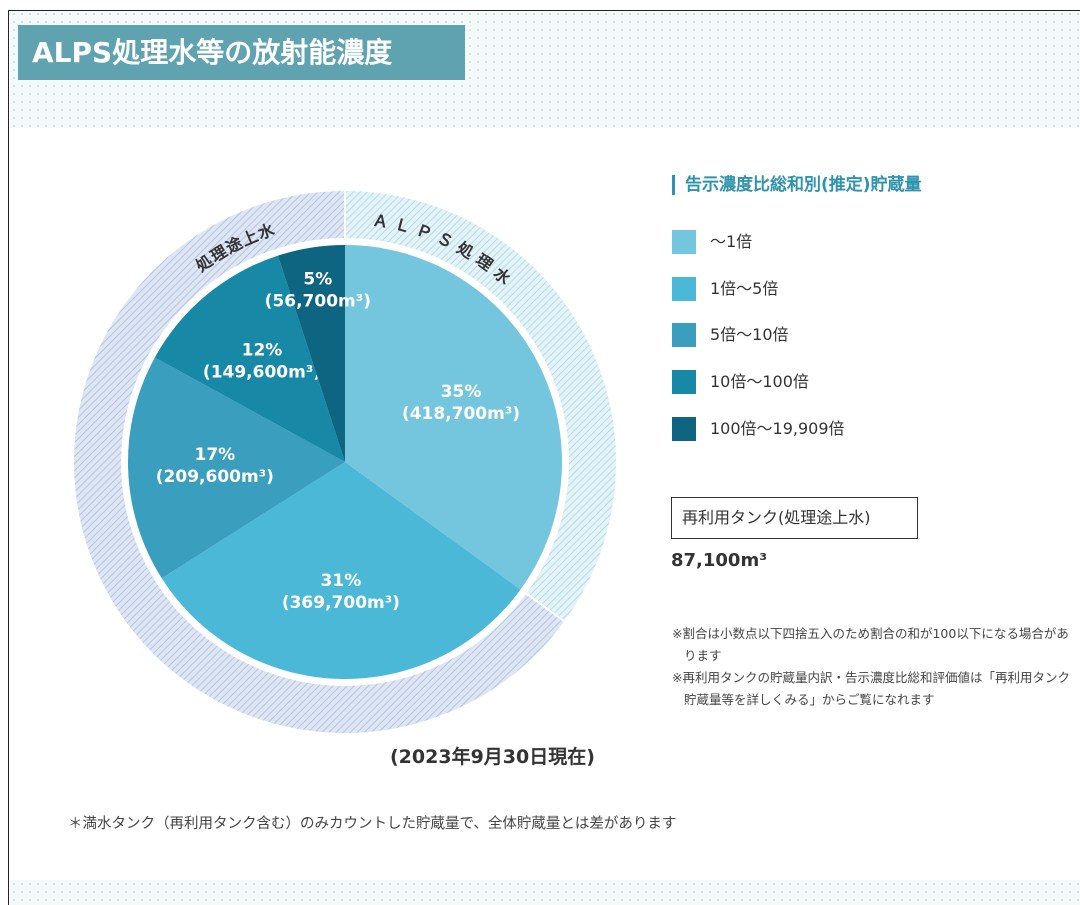  Describe the element at coordinates (797, 185) in the screenshot. I see `legend-title: 告示濃度比総和別(推定)貯蔵量` at that location.